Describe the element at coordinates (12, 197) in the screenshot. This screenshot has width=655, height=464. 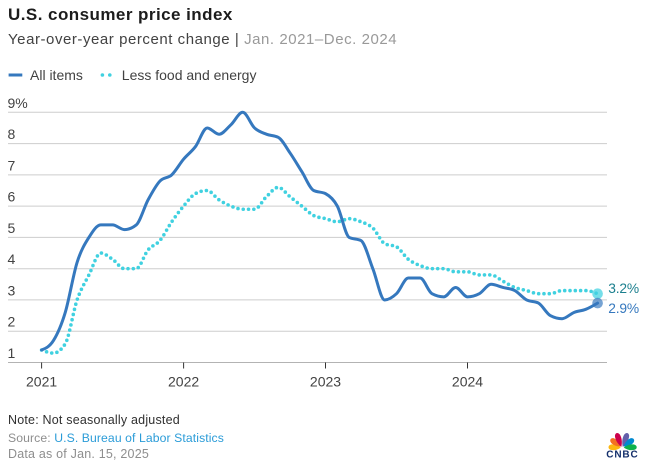
I see `svg-text: 6` at that location.